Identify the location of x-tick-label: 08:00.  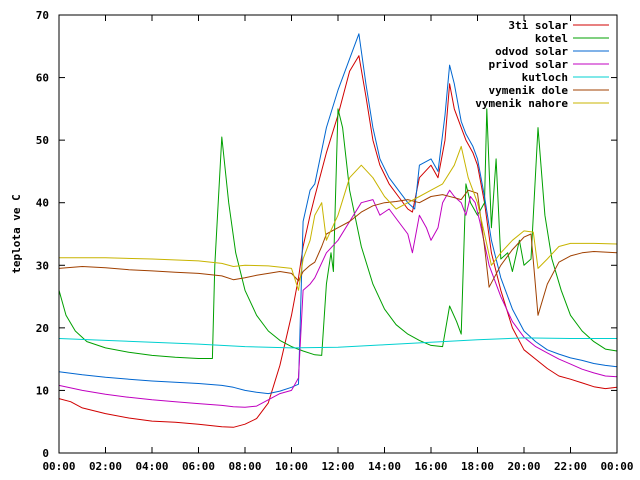
(244, 466).